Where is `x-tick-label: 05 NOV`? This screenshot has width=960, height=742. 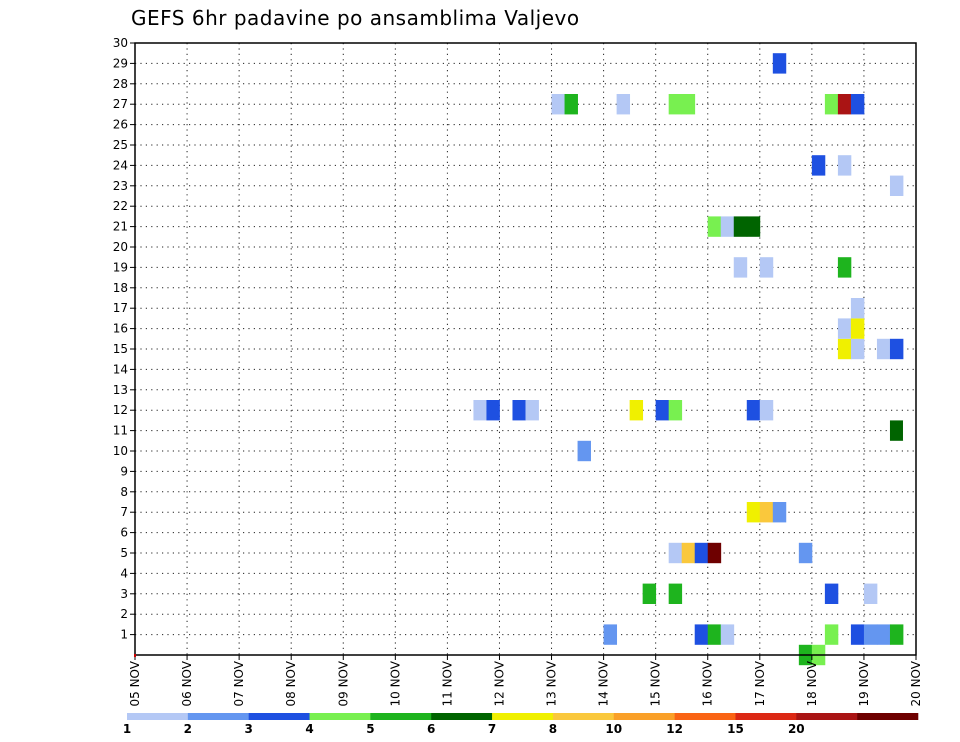 x-tick-label: 05 NOV is located at coordinates (135, 683).